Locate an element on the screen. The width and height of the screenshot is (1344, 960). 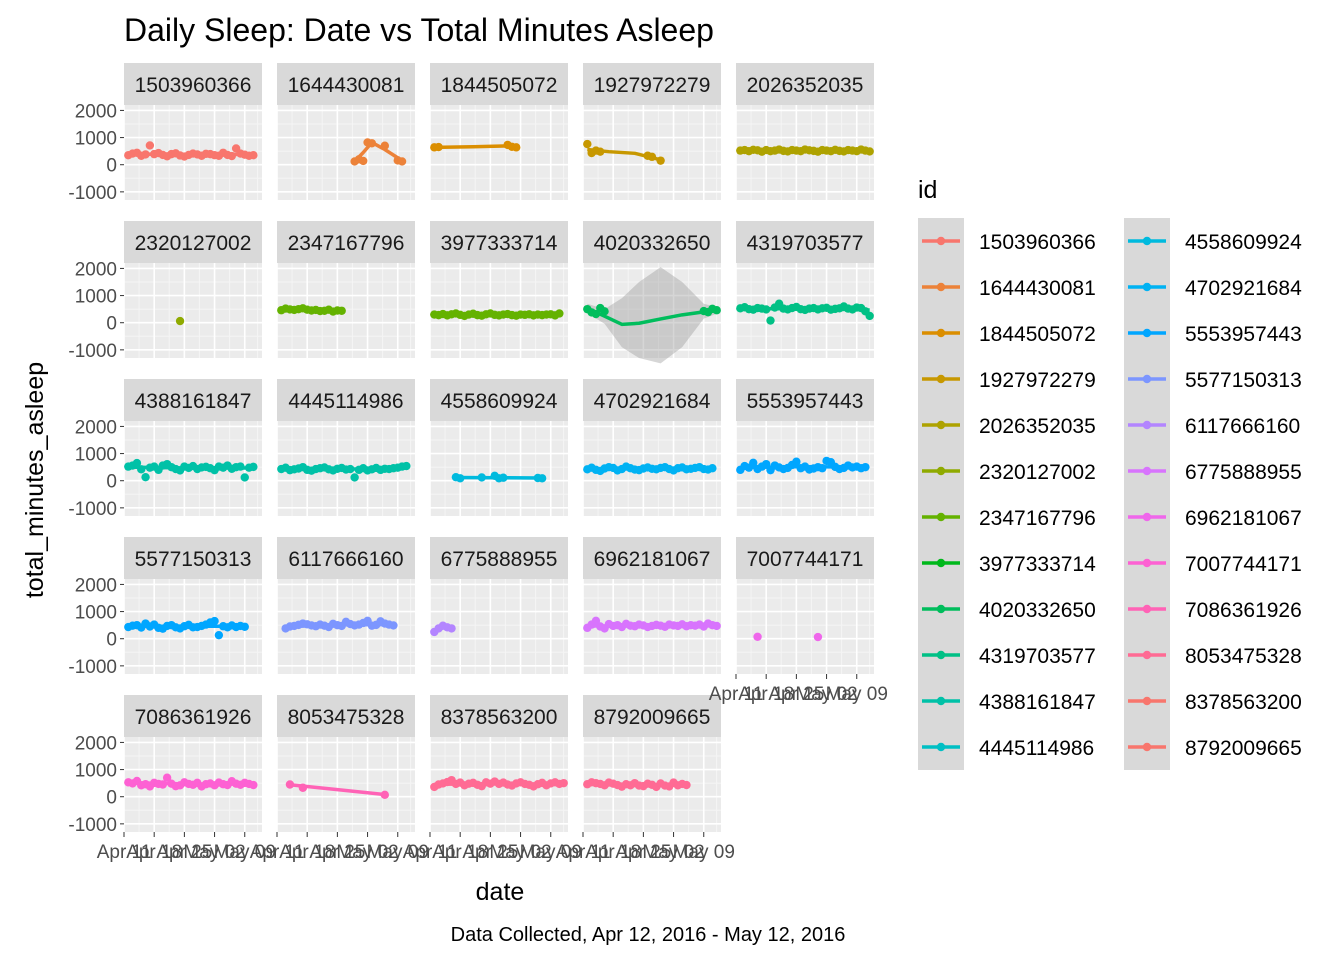
facet-strip-label: 7086361926 is located at coordinates (193, 717).